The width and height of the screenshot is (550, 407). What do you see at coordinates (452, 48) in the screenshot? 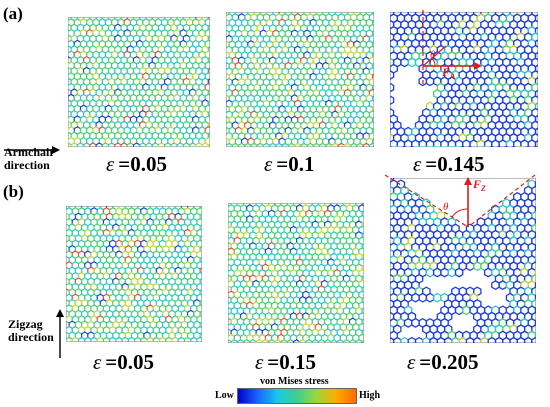
I see `force-annotation-a: θ FA` at bounding box center [452, 48].